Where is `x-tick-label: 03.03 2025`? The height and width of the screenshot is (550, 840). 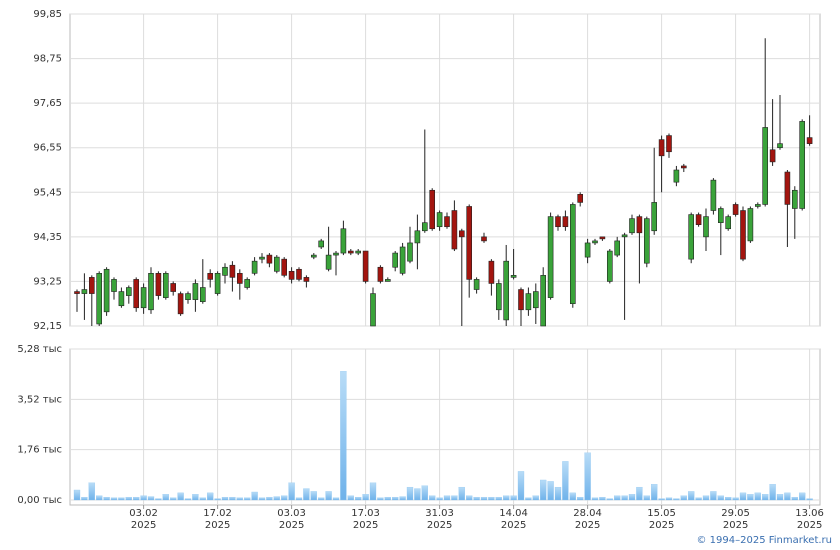
x-tick-label: 03.03 2025 is located at coordinates (291, 519).